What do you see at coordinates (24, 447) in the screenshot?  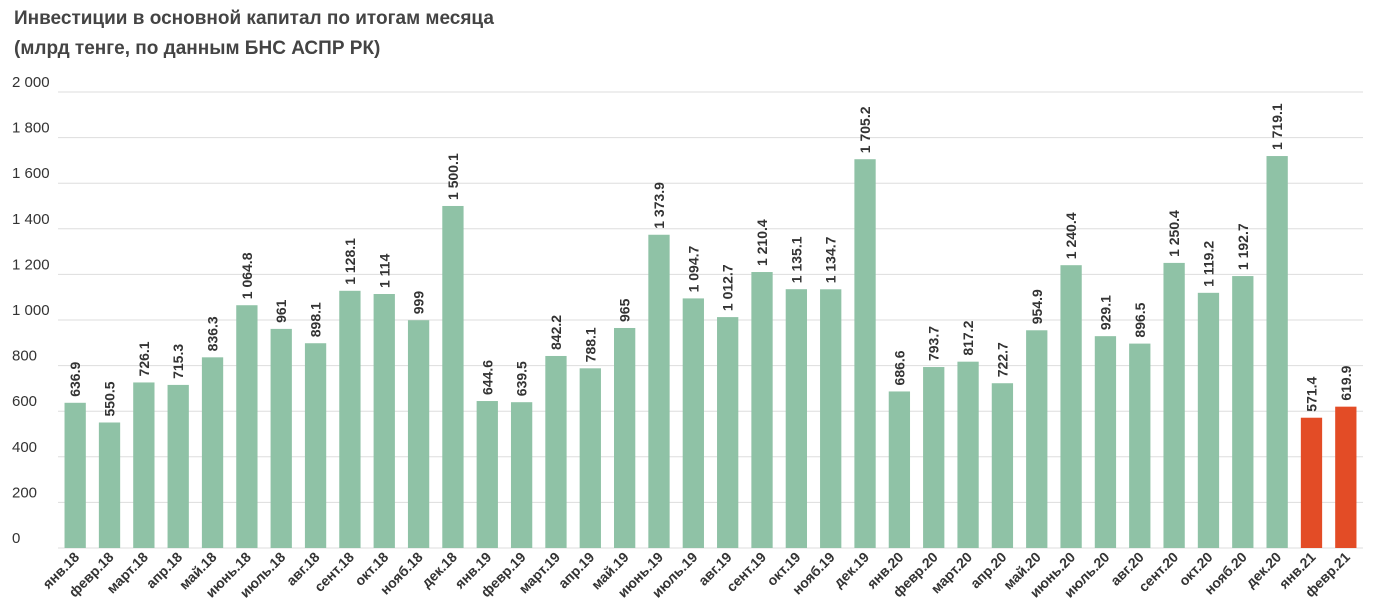 I see `y-tick-label: 400` at bounding box center [24, 447].